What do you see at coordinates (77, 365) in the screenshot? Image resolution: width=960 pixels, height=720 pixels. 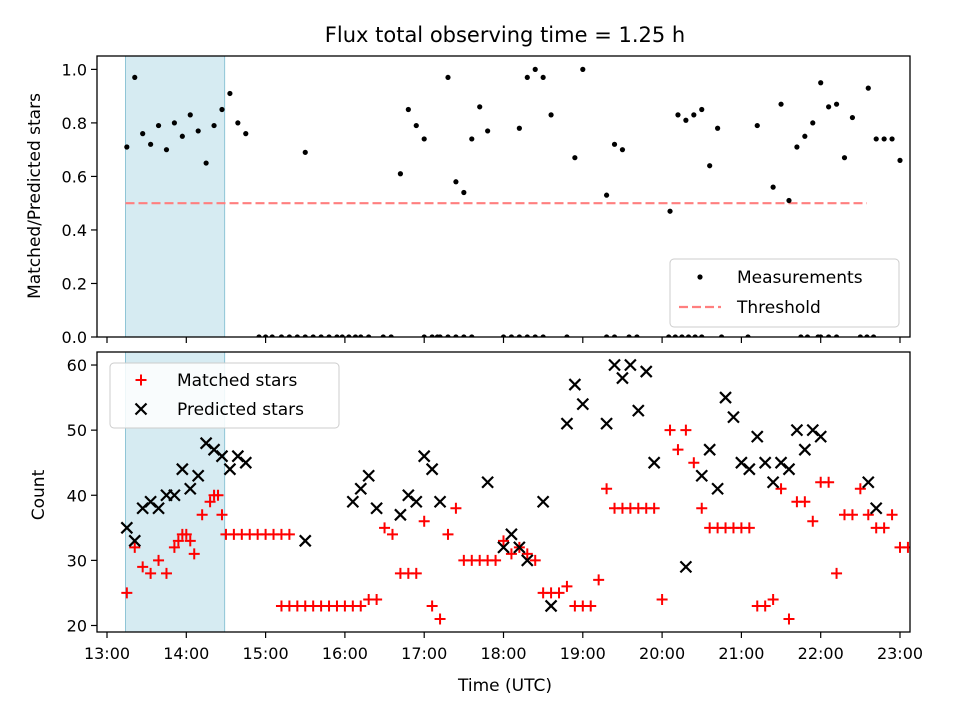 I see `y-tick-label: 60` at bounding box center [77, 365].